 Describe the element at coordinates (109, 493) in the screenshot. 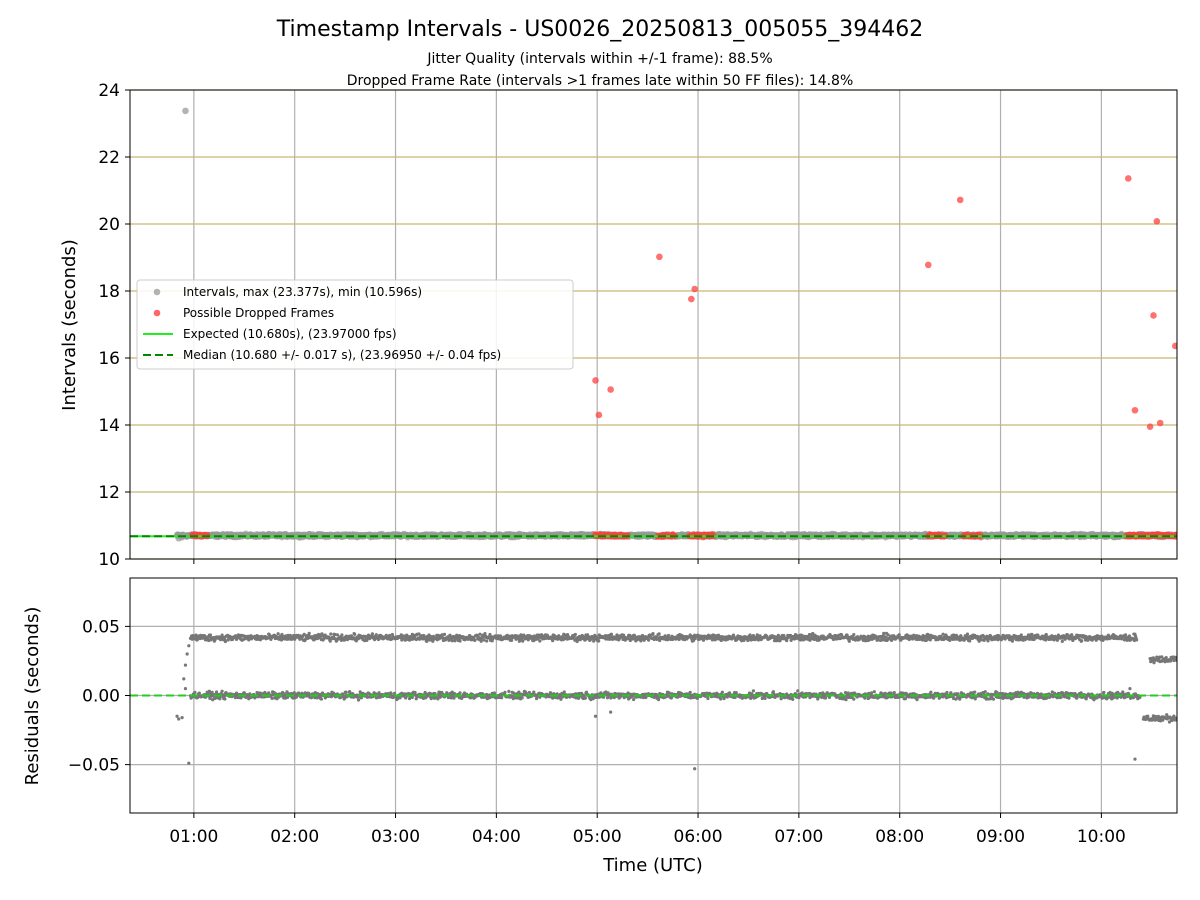

I see `top-ytick-label: 12` at that location.